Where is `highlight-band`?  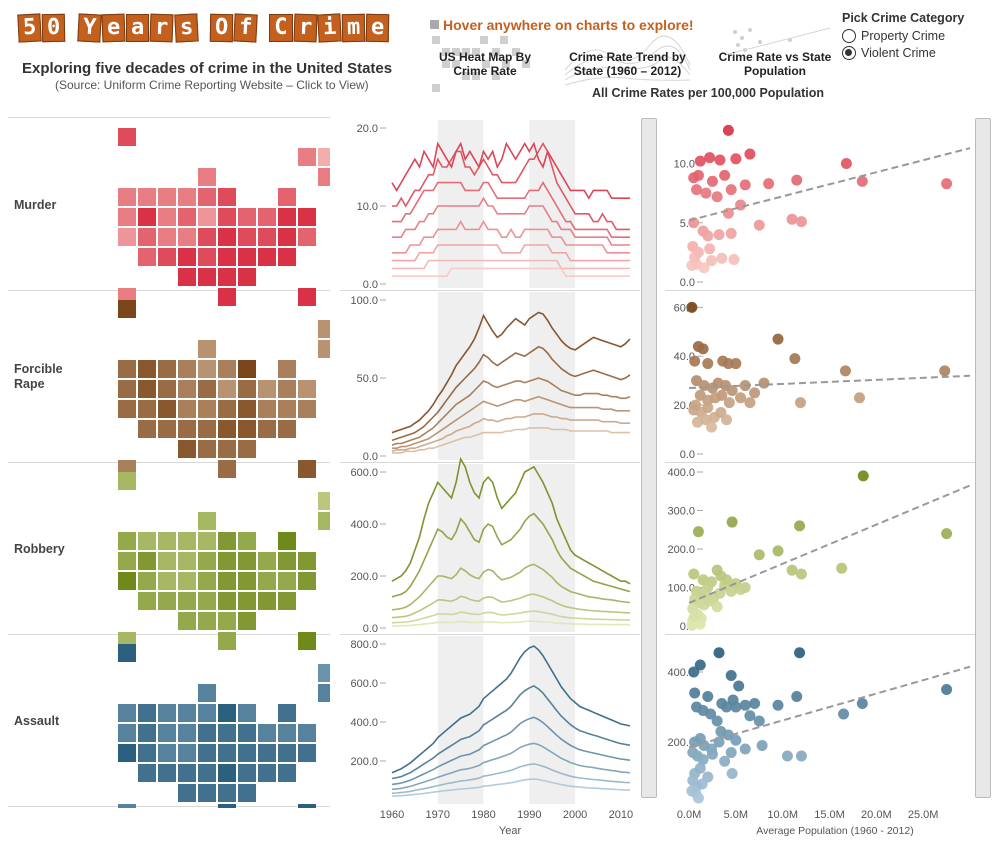 highlight-band is located at coordinates (552, 548).